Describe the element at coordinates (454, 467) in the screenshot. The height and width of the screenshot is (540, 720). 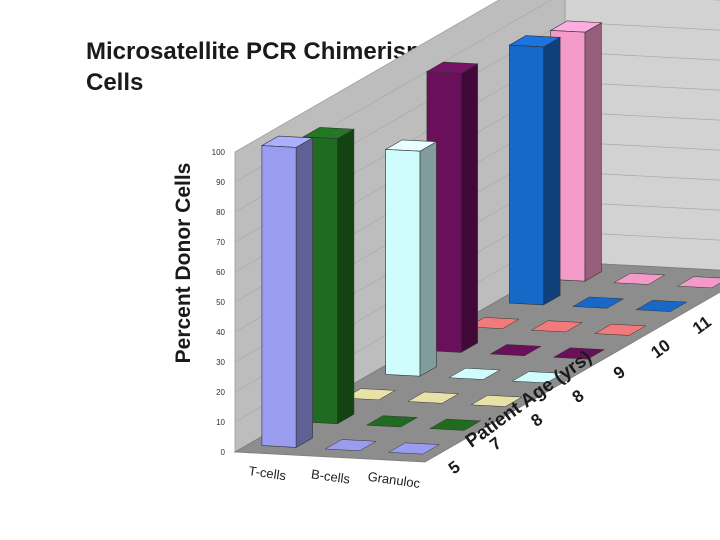
I see `age-label: 5` at that location.